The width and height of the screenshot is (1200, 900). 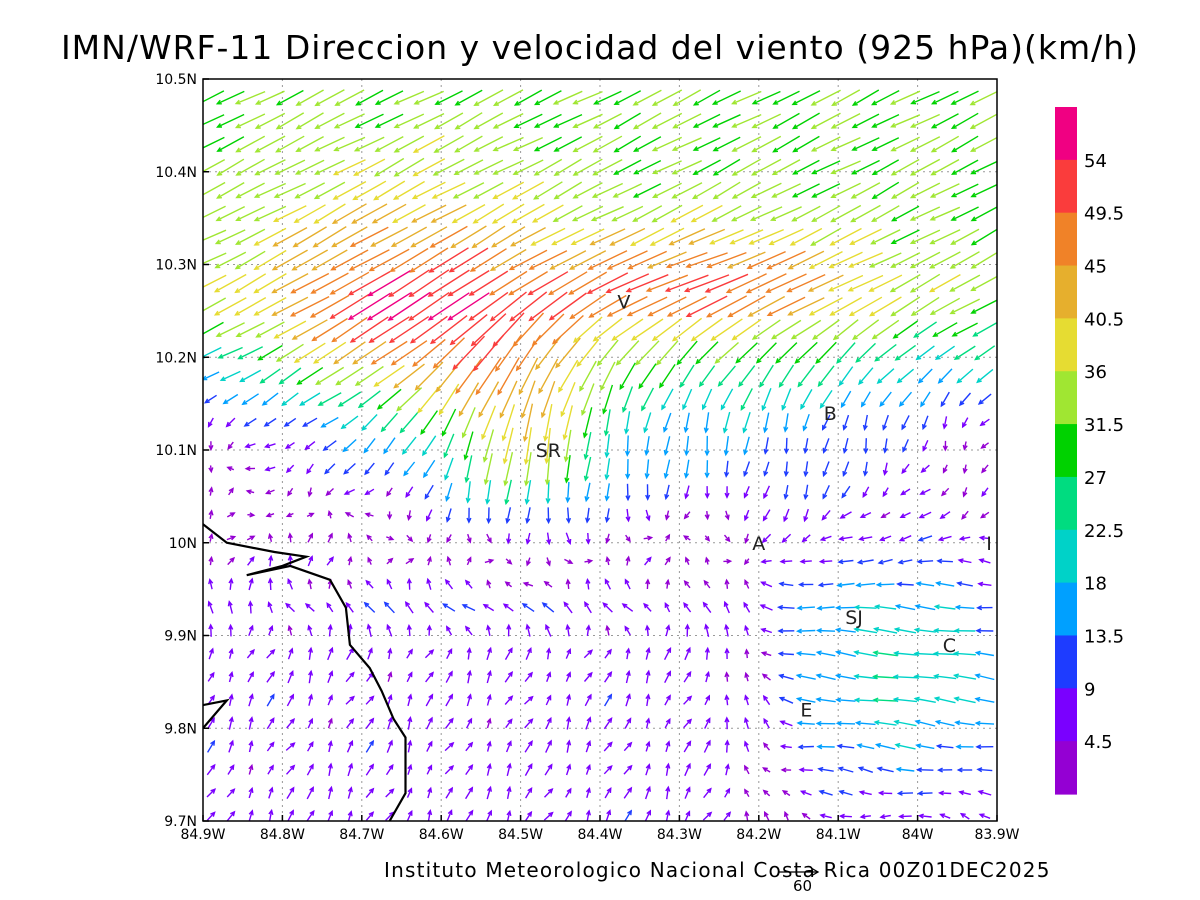 I want to click on colorbar-label: 31.5, so click(x=1104, y=425).